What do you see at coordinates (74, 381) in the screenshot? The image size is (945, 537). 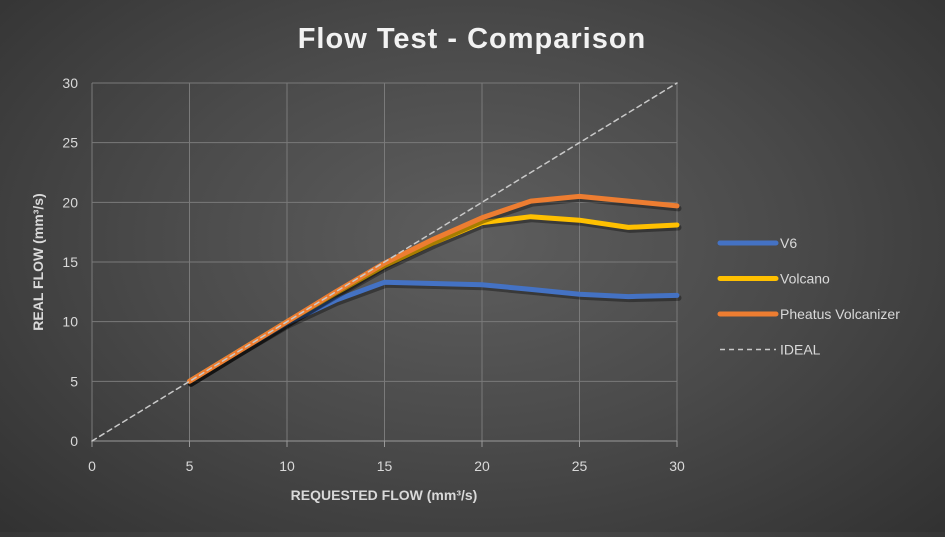 I see `y-tick-label: 5` at bounding box center [74, 381].